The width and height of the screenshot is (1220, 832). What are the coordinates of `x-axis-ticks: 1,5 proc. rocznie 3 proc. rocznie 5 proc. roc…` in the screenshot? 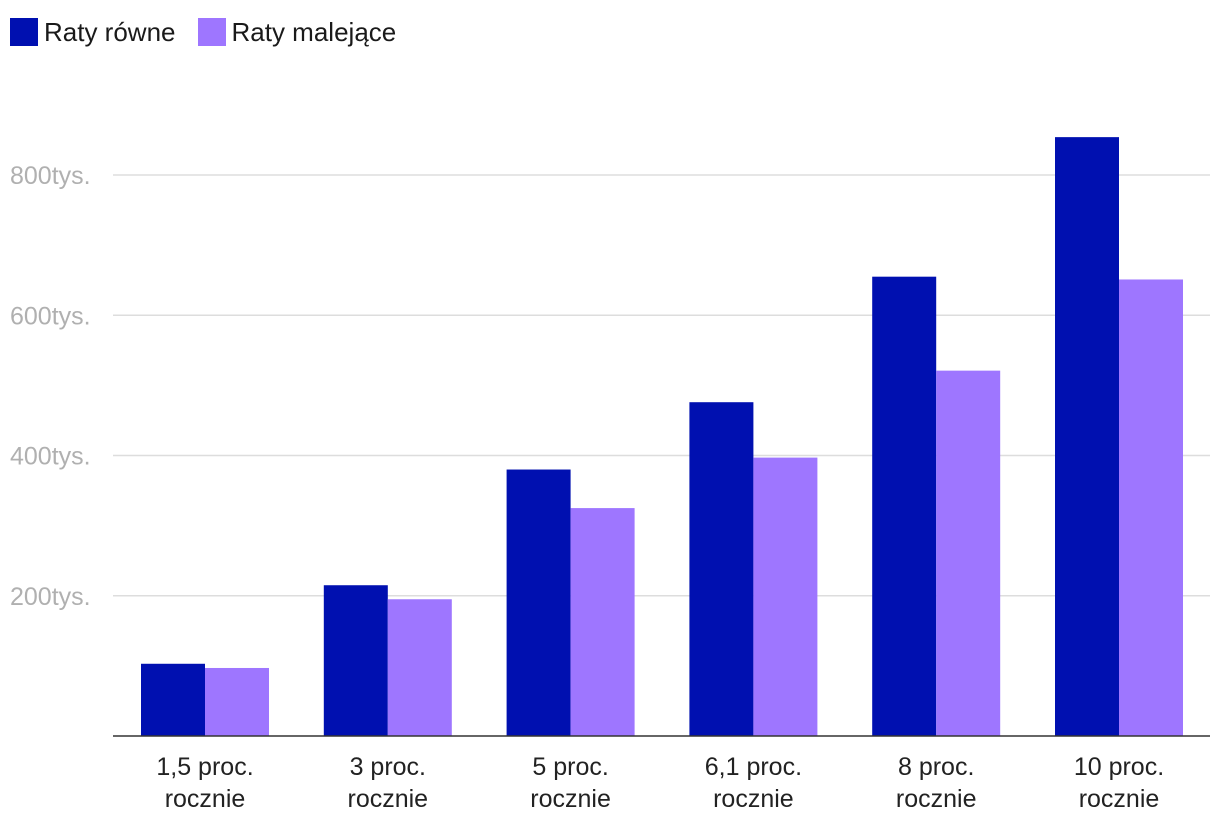 It's located at (660, 783).